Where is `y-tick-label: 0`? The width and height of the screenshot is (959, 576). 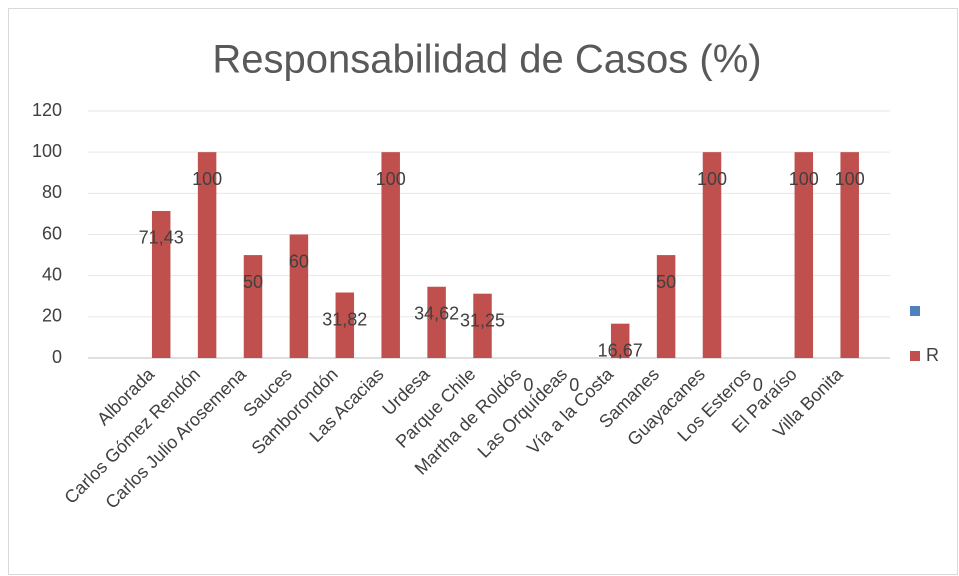 y-tick-label: 0 is located at coordinates (57, 357).